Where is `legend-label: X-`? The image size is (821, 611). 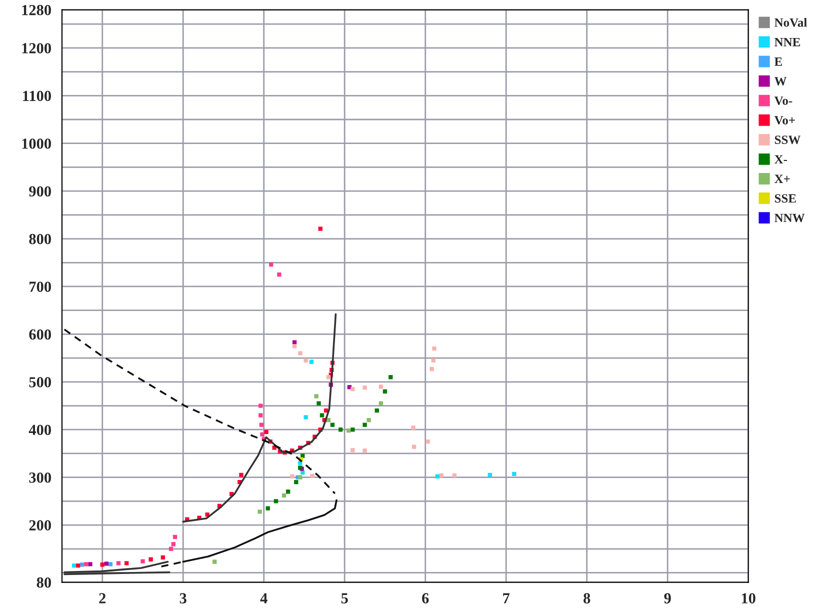 legend-label: X- is located at coordinates (781, 159).